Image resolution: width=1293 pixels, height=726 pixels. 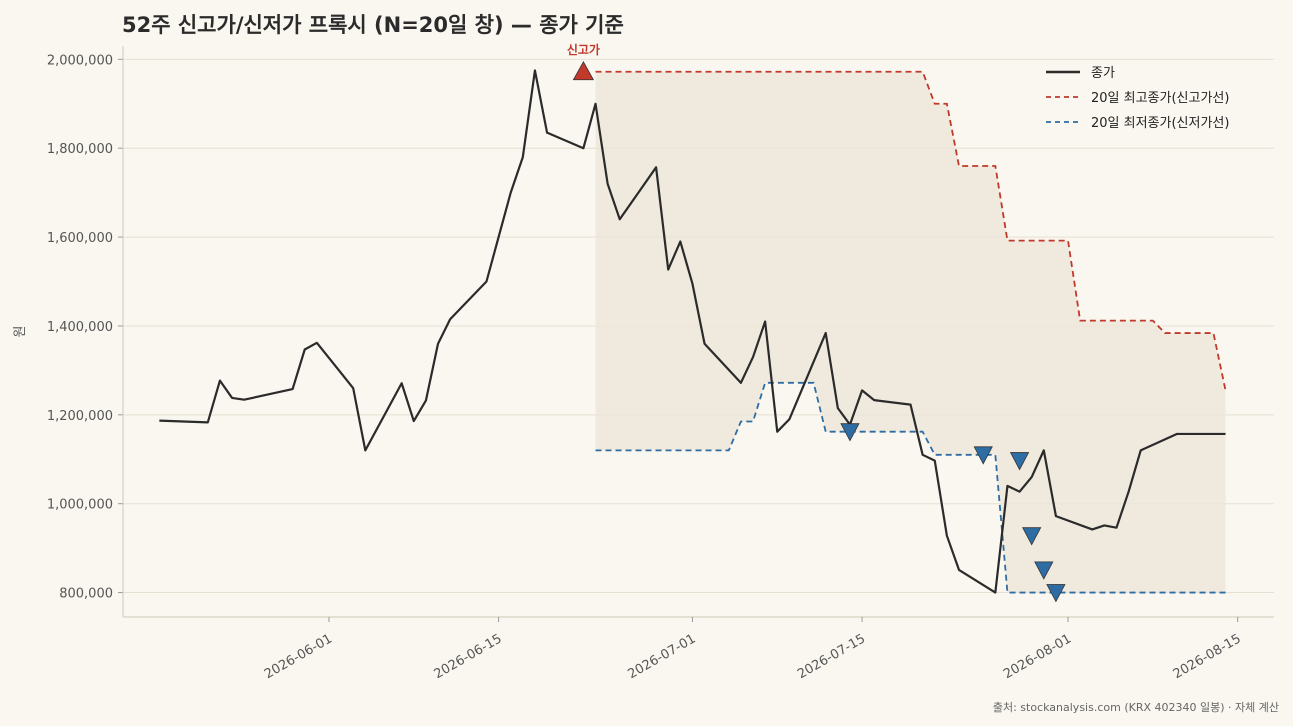 I want to click on series-line-low, so click(x=910, y=487).